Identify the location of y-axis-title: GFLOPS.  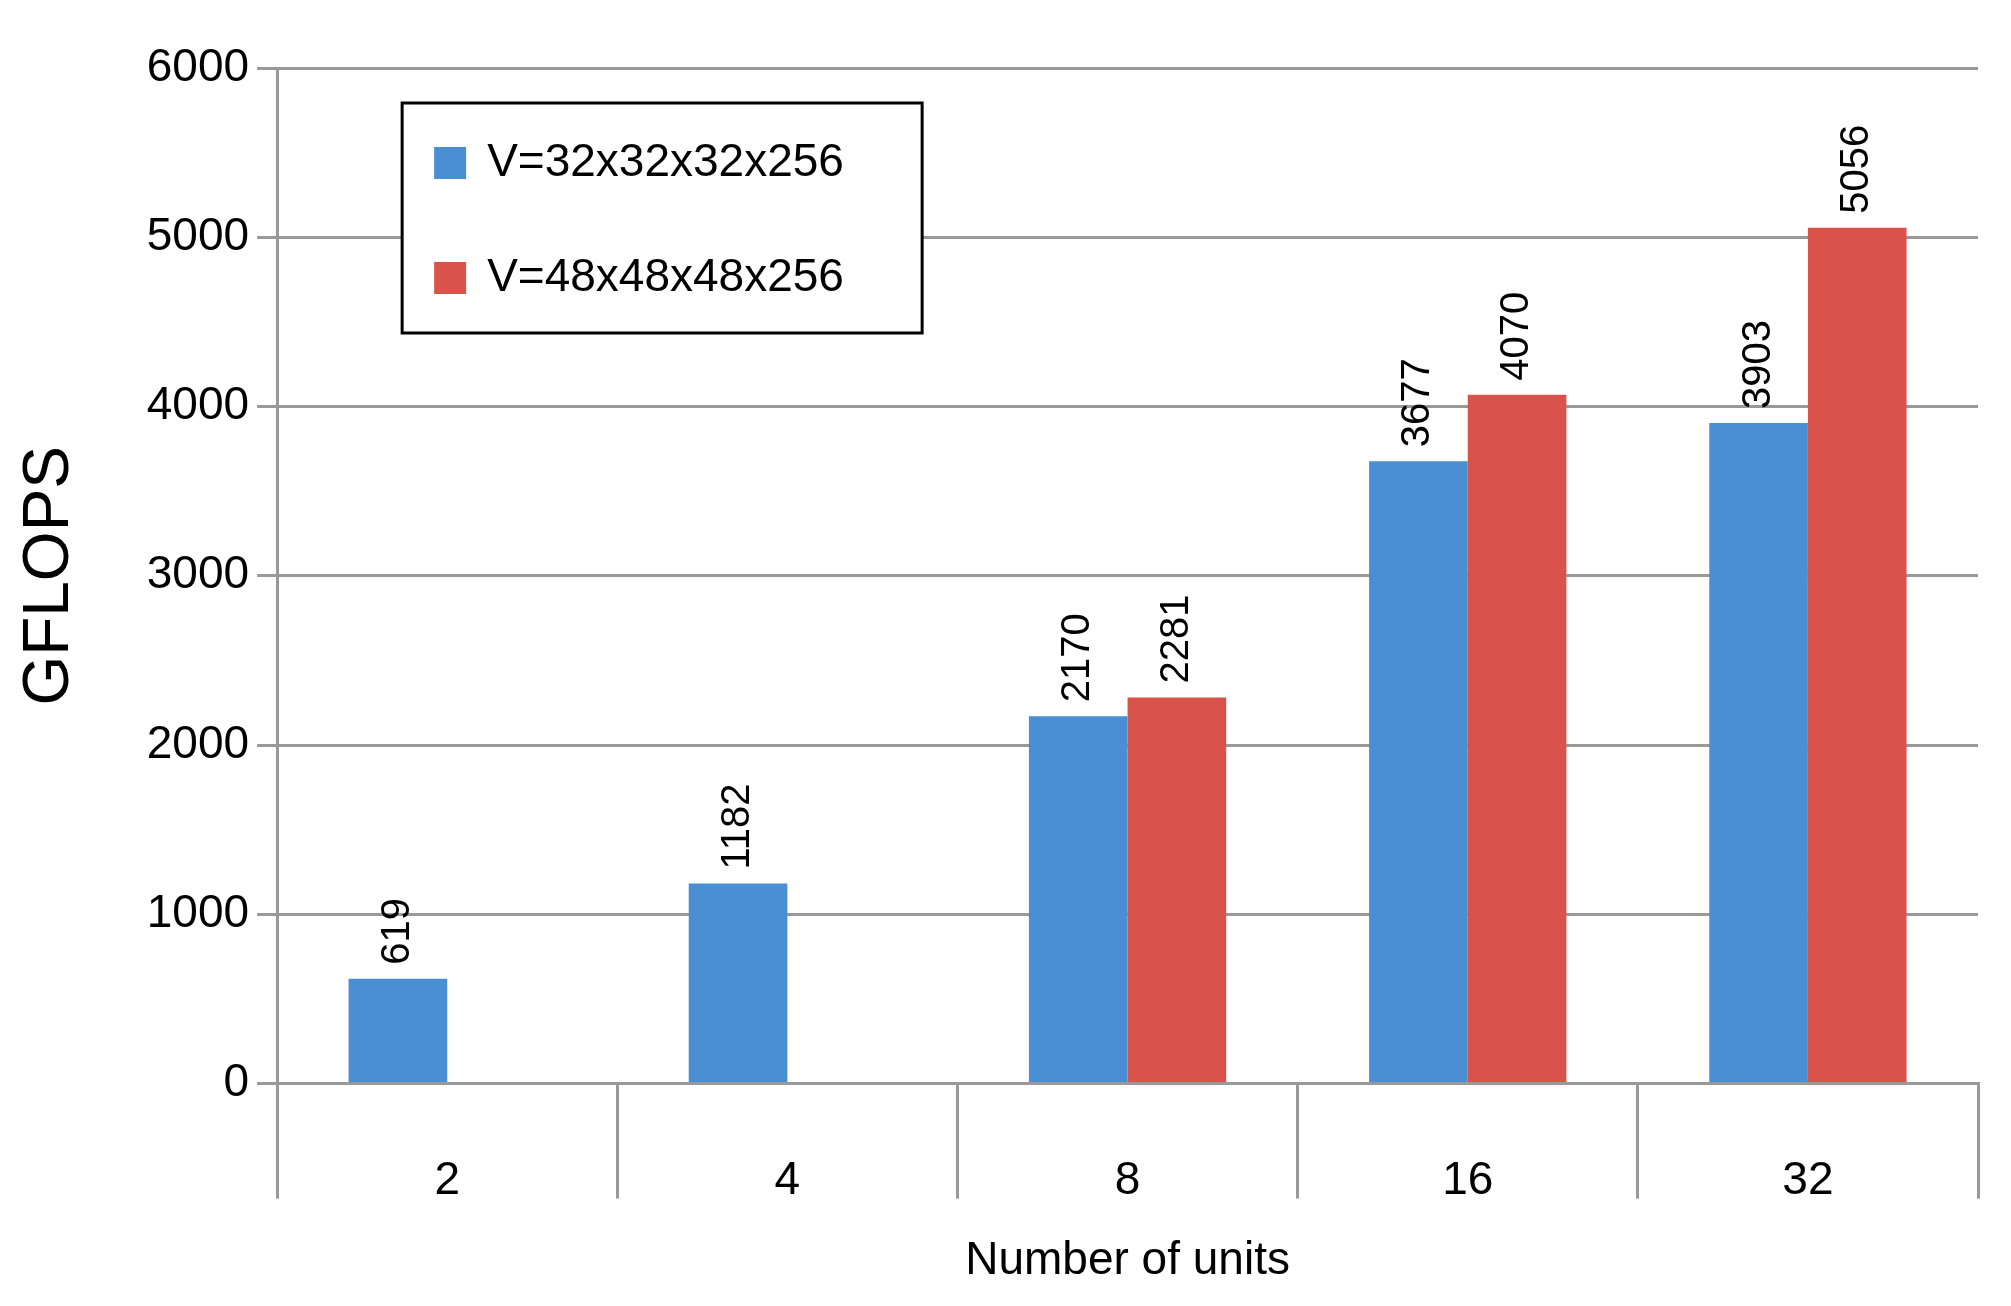
(46, 575).